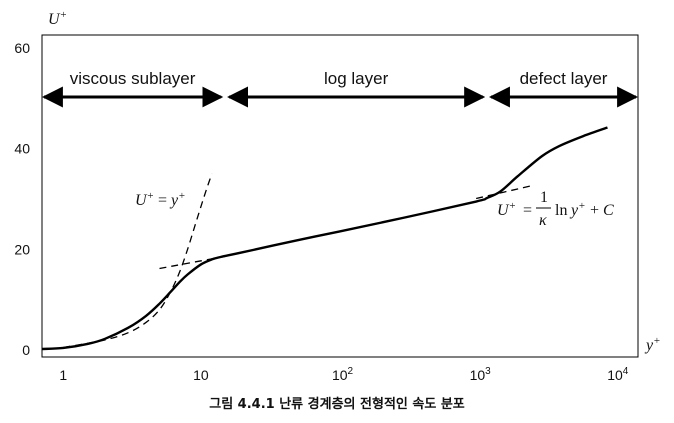 The width and height of the screenshot is (674, 423). I want to click on x-axis-label: y+, so click(652, 344).